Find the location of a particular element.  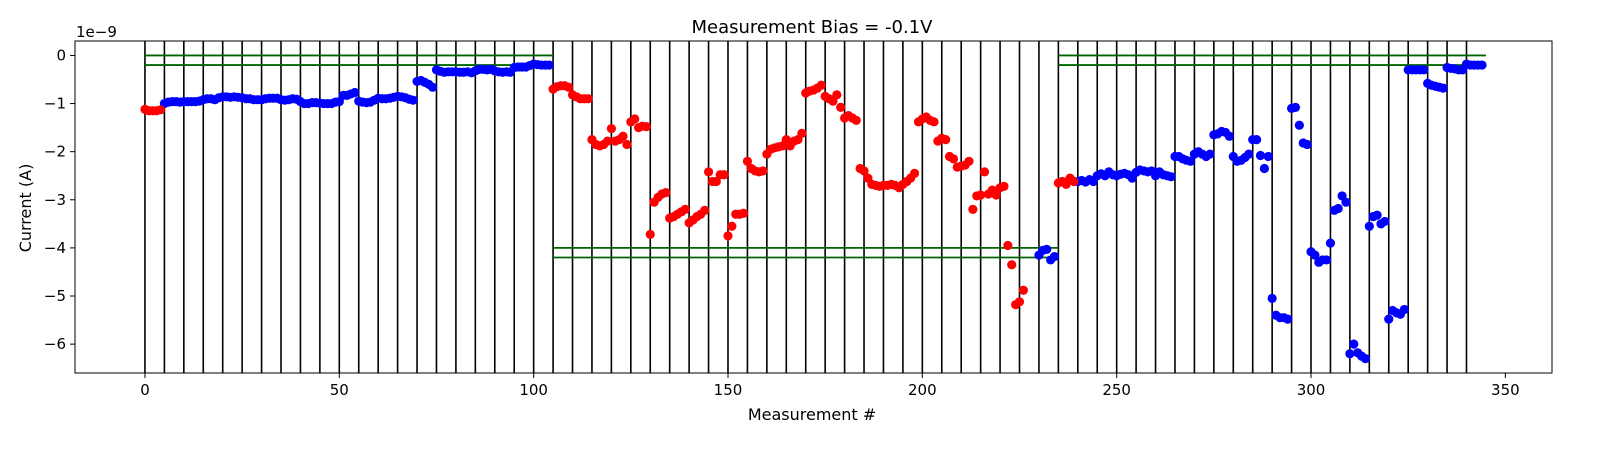

y-tick-label: −3 is located at coordinates (55, 200).